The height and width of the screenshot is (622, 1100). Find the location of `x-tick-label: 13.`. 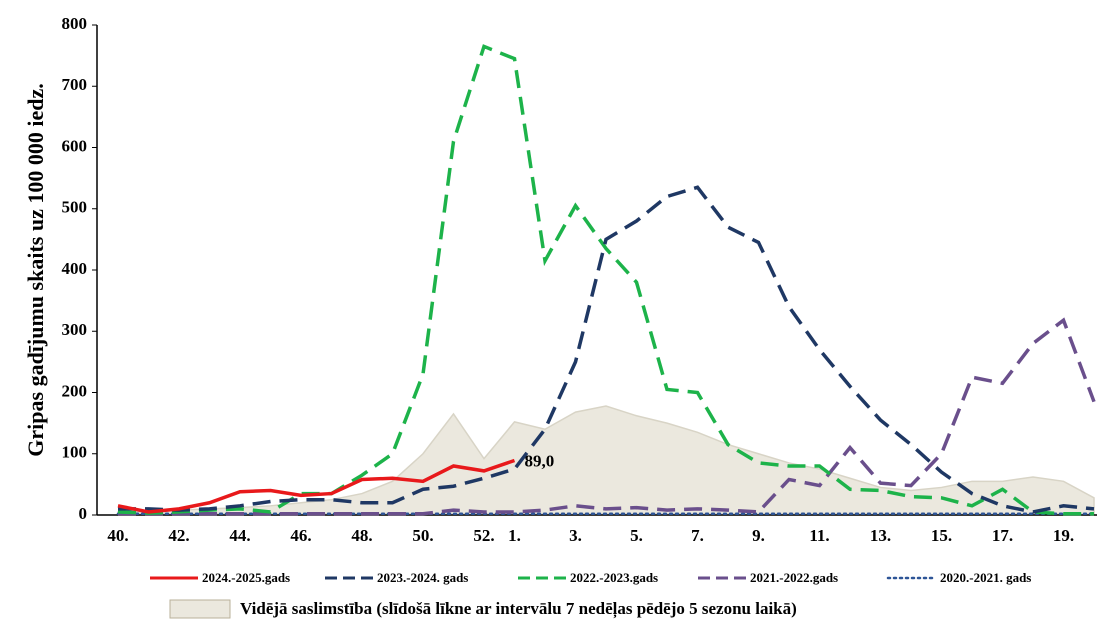

x-tick-label: 13. is located at coordinates (880, 535).